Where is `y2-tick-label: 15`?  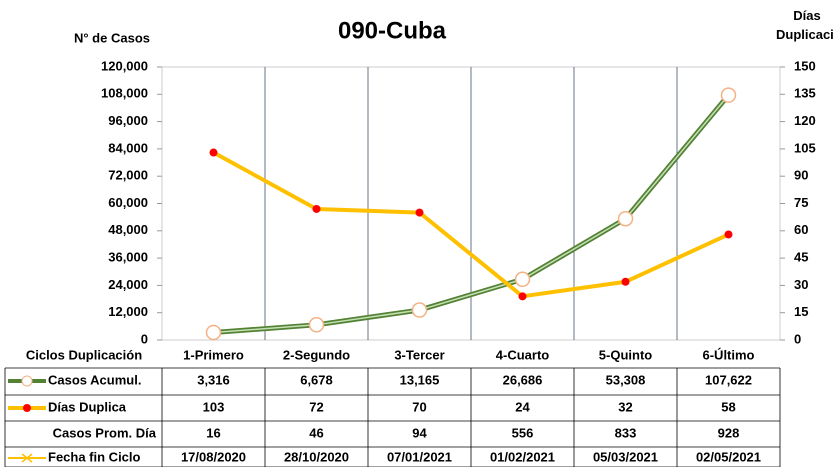 y2-tick-label: 15 is located at coordinates (801, 311).